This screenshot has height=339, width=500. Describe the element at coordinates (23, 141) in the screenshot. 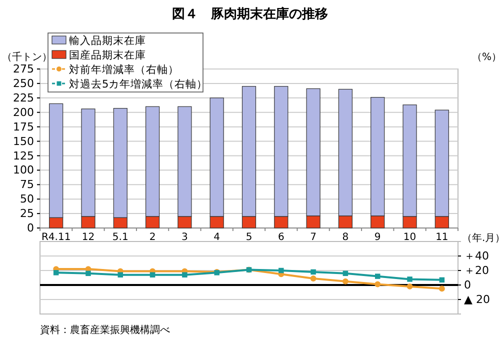

I see `y-tick-label: 150` at that location.